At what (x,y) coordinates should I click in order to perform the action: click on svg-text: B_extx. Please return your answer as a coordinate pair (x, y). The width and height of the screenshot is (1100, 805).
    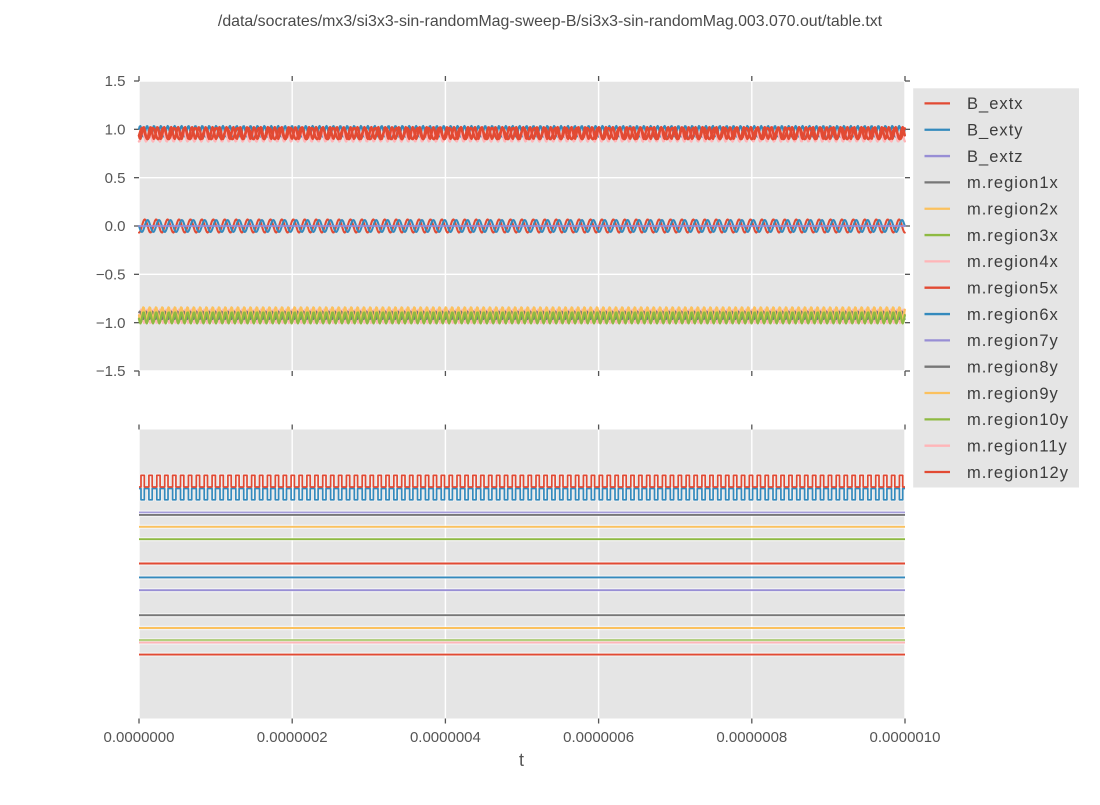
    Looking at the image, I should click on (995, 104).